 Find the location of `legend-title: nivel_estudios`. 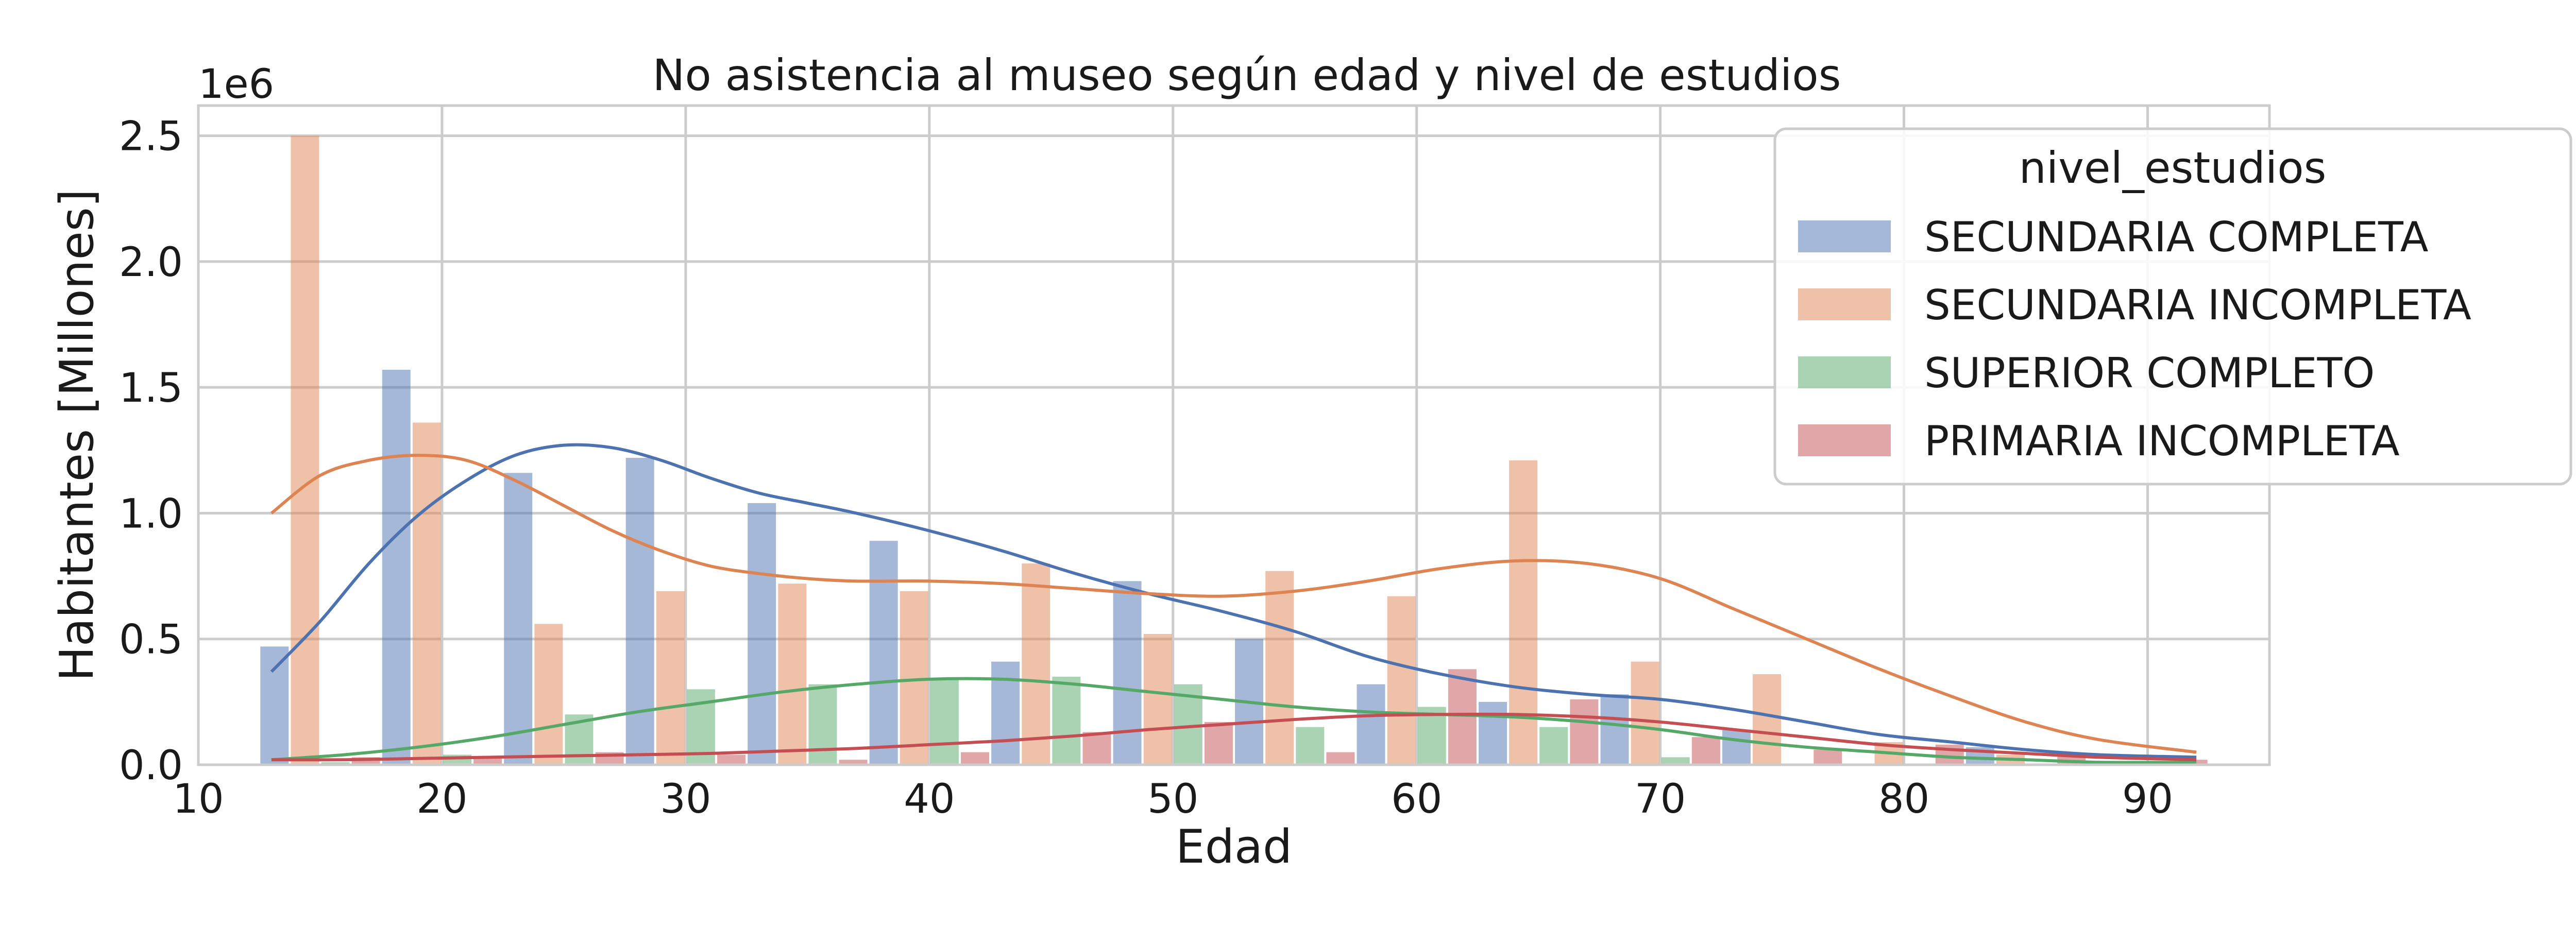

legend-title: nivel_estudios is located at coordinates (2173, 168).